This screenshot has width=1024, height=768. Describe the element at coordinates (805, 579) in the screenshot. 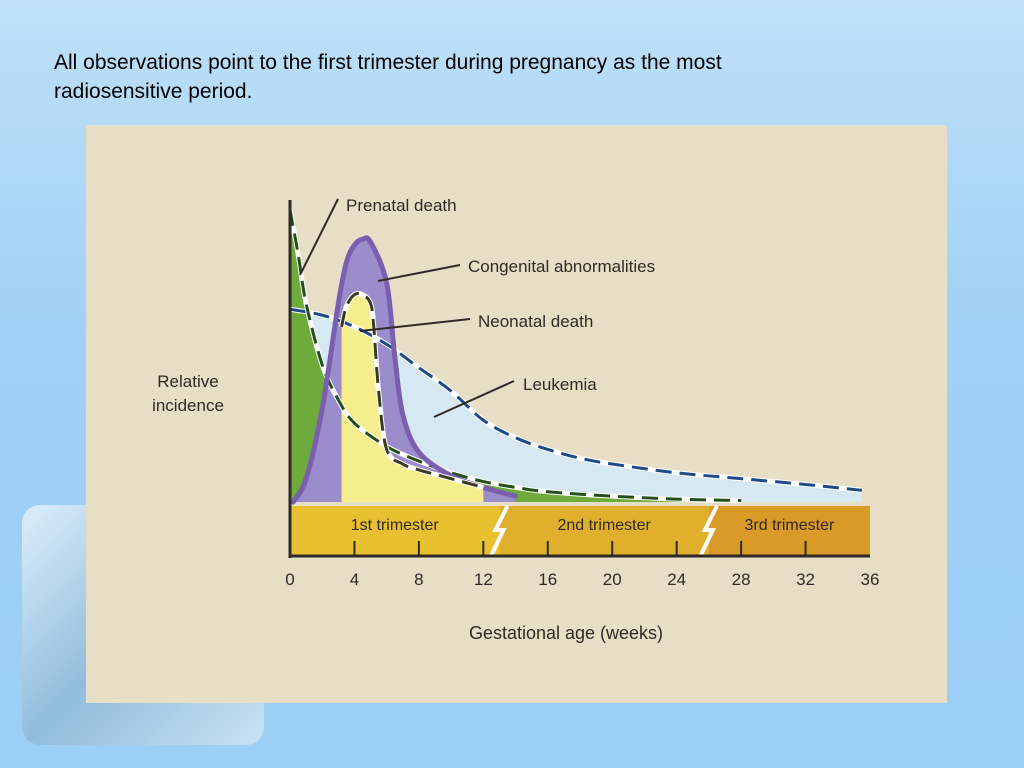

I see `x-tick-label-32: 32` at that location.